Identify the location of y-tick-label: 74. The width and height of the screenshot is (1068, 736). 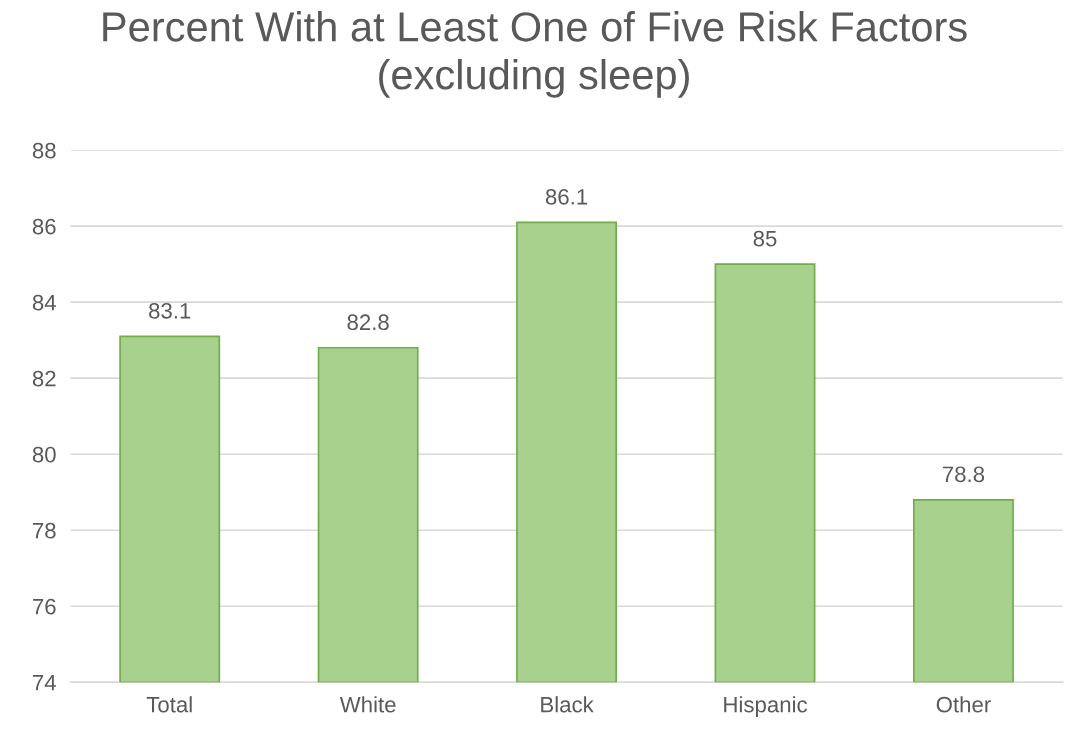
(44, 683).